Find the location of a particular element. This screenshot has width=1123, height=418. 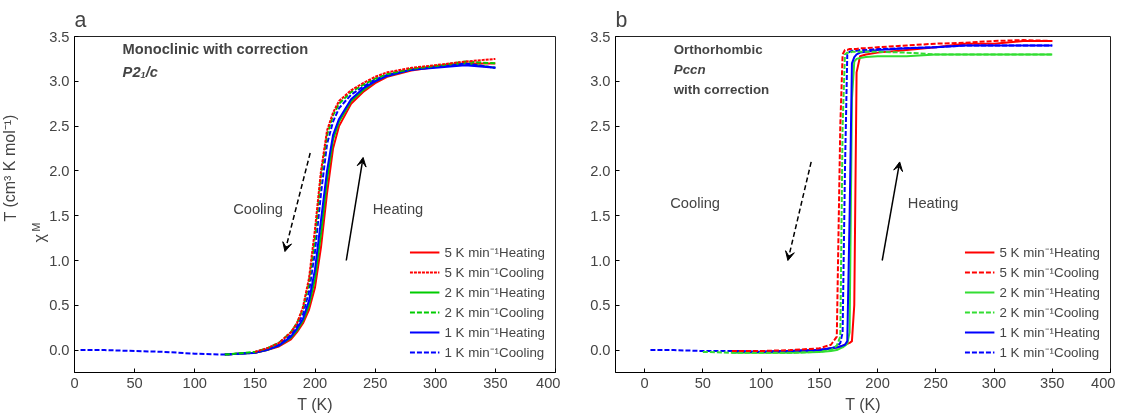

chart-title: a is located at coordinates (80, 19).